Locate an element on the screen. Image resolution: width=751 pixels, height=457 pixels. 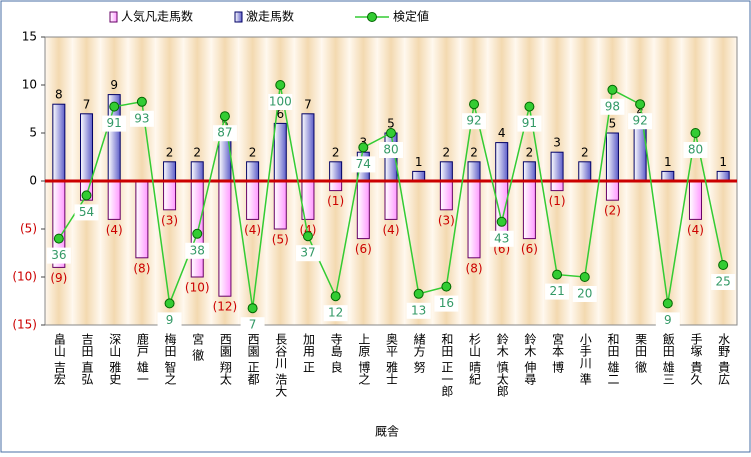
data-label: 5 is located at coordinates (225, 124).